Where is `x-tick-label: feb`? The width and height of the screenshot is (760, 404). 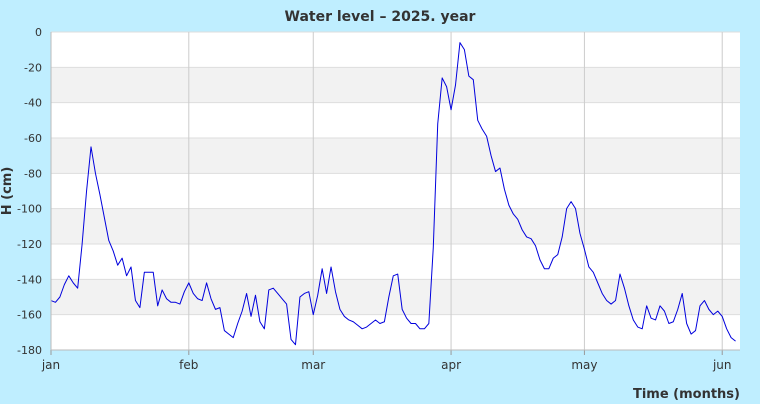 x-tick-label: feb is located at coordinates (188, 365).